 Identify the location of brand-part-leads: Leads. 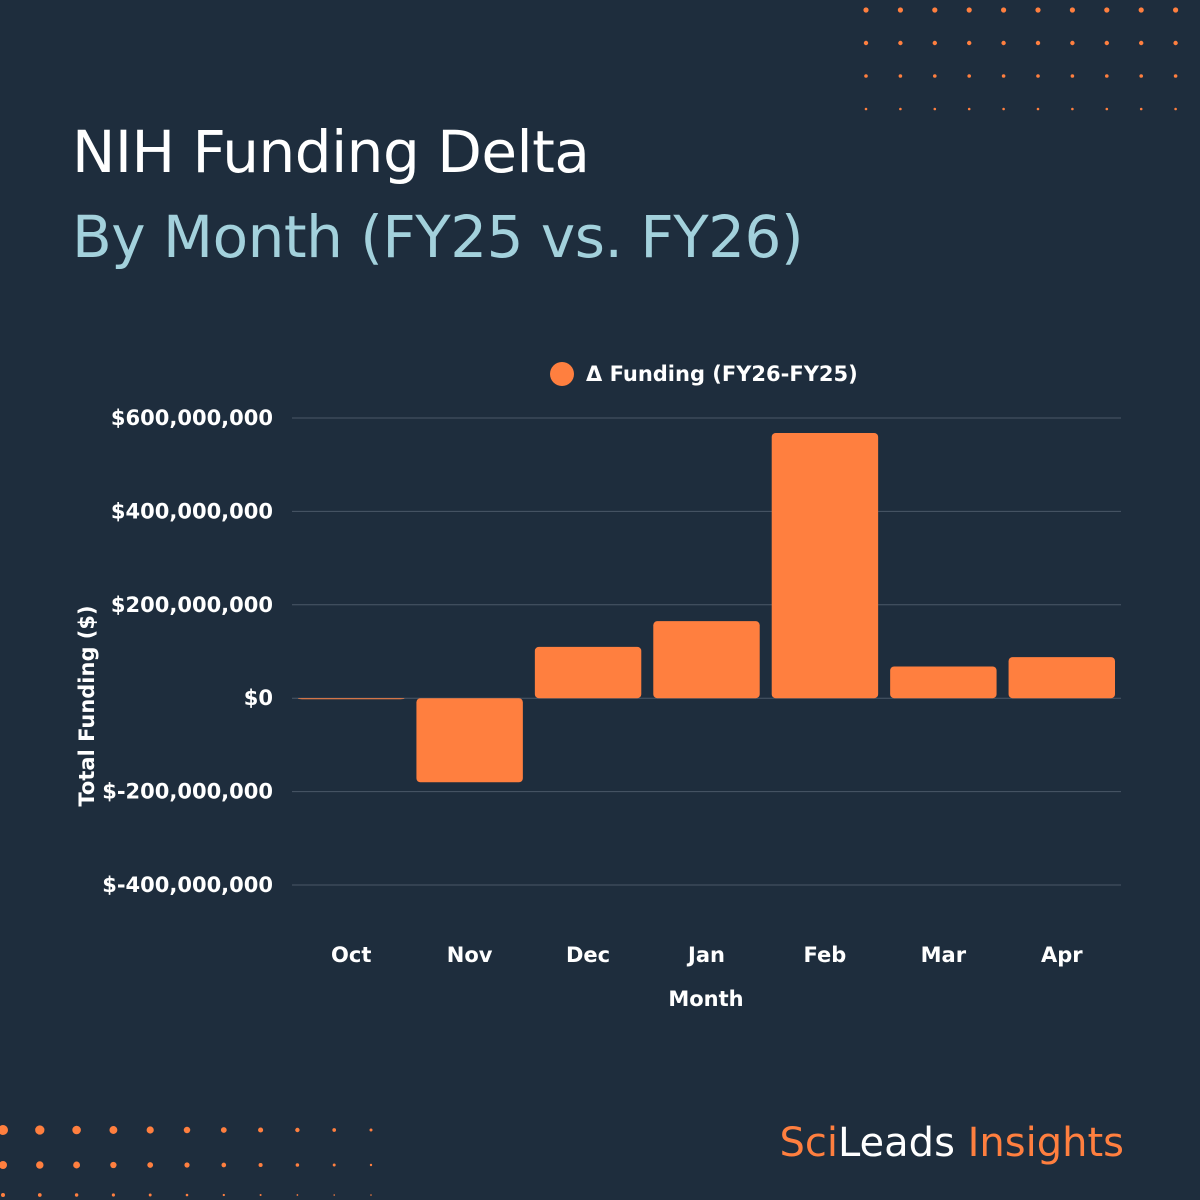
(896, 1143).